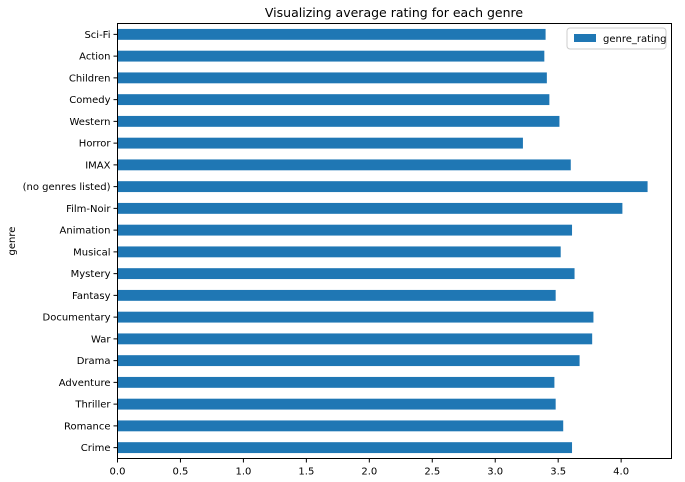 This screenshot has width=685, height=482. Describe the element at coordinates (89, 100) in the screenshot. I see `y-tick-label: Comedy` at that location.